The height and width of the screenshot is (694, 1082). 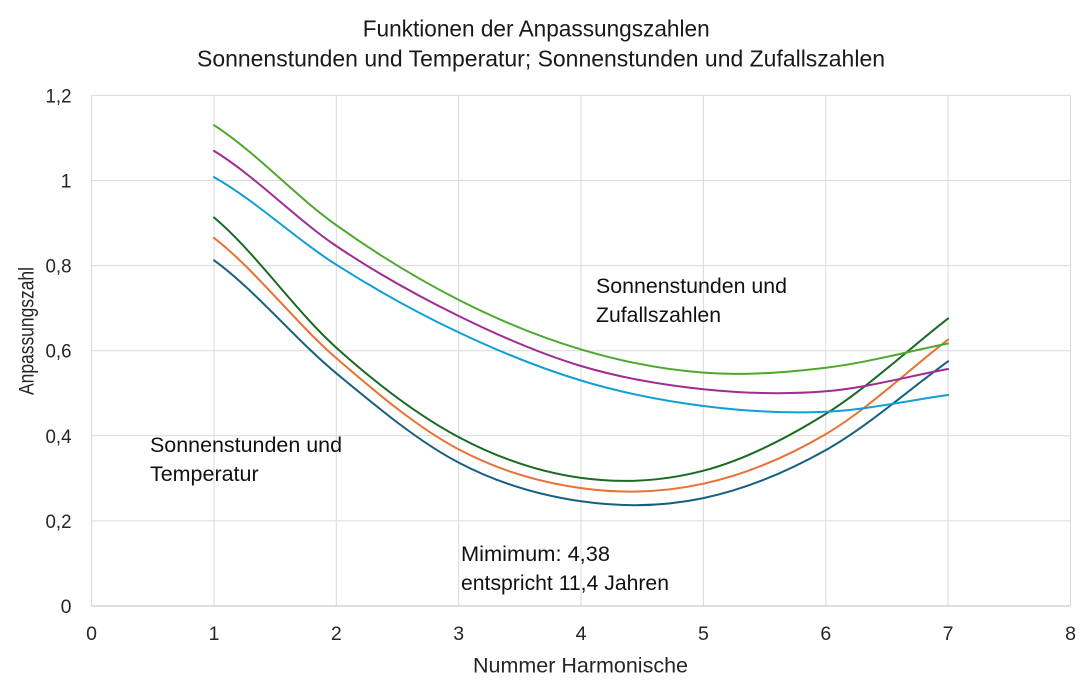 I want to click on svg-text: 5, so click(x=703, y=634).